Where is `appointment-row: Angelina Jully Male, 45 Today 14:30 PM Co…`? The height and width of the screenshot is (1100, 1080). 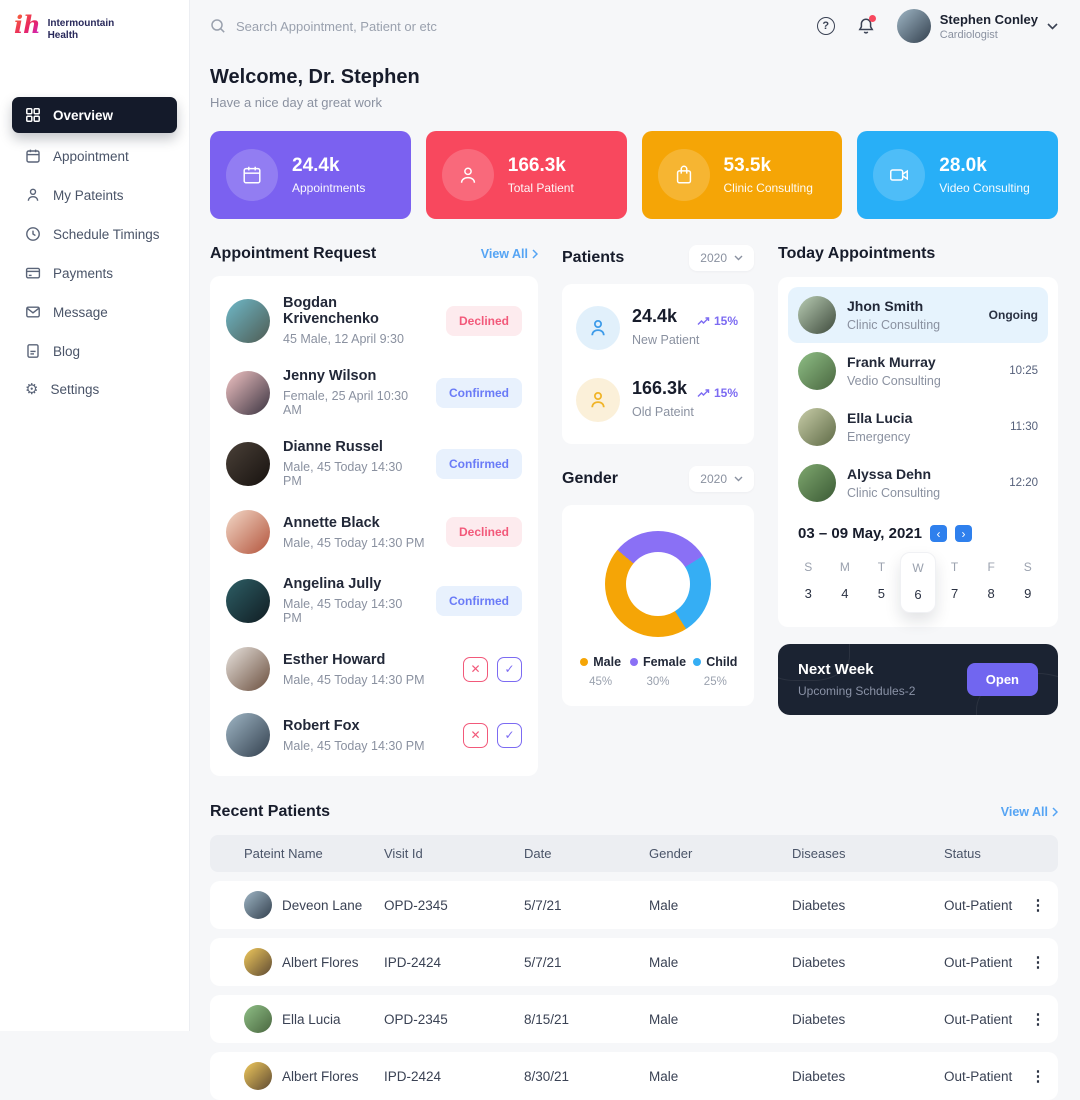
appointment-row: Angelina Jully Male, 45 Today 14:30 PM Co… is located at coordinates (374, 600).